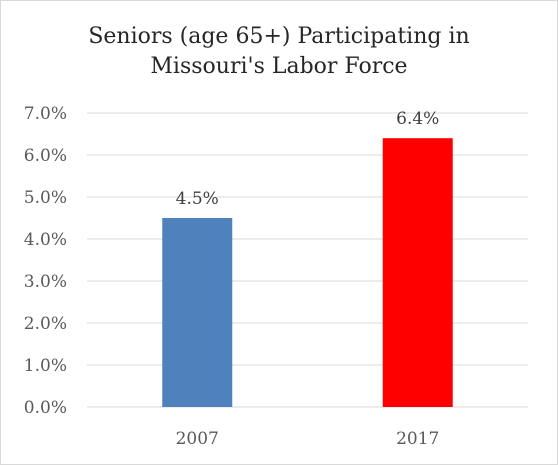  I want to click on bar-2007, so click(197, 312).